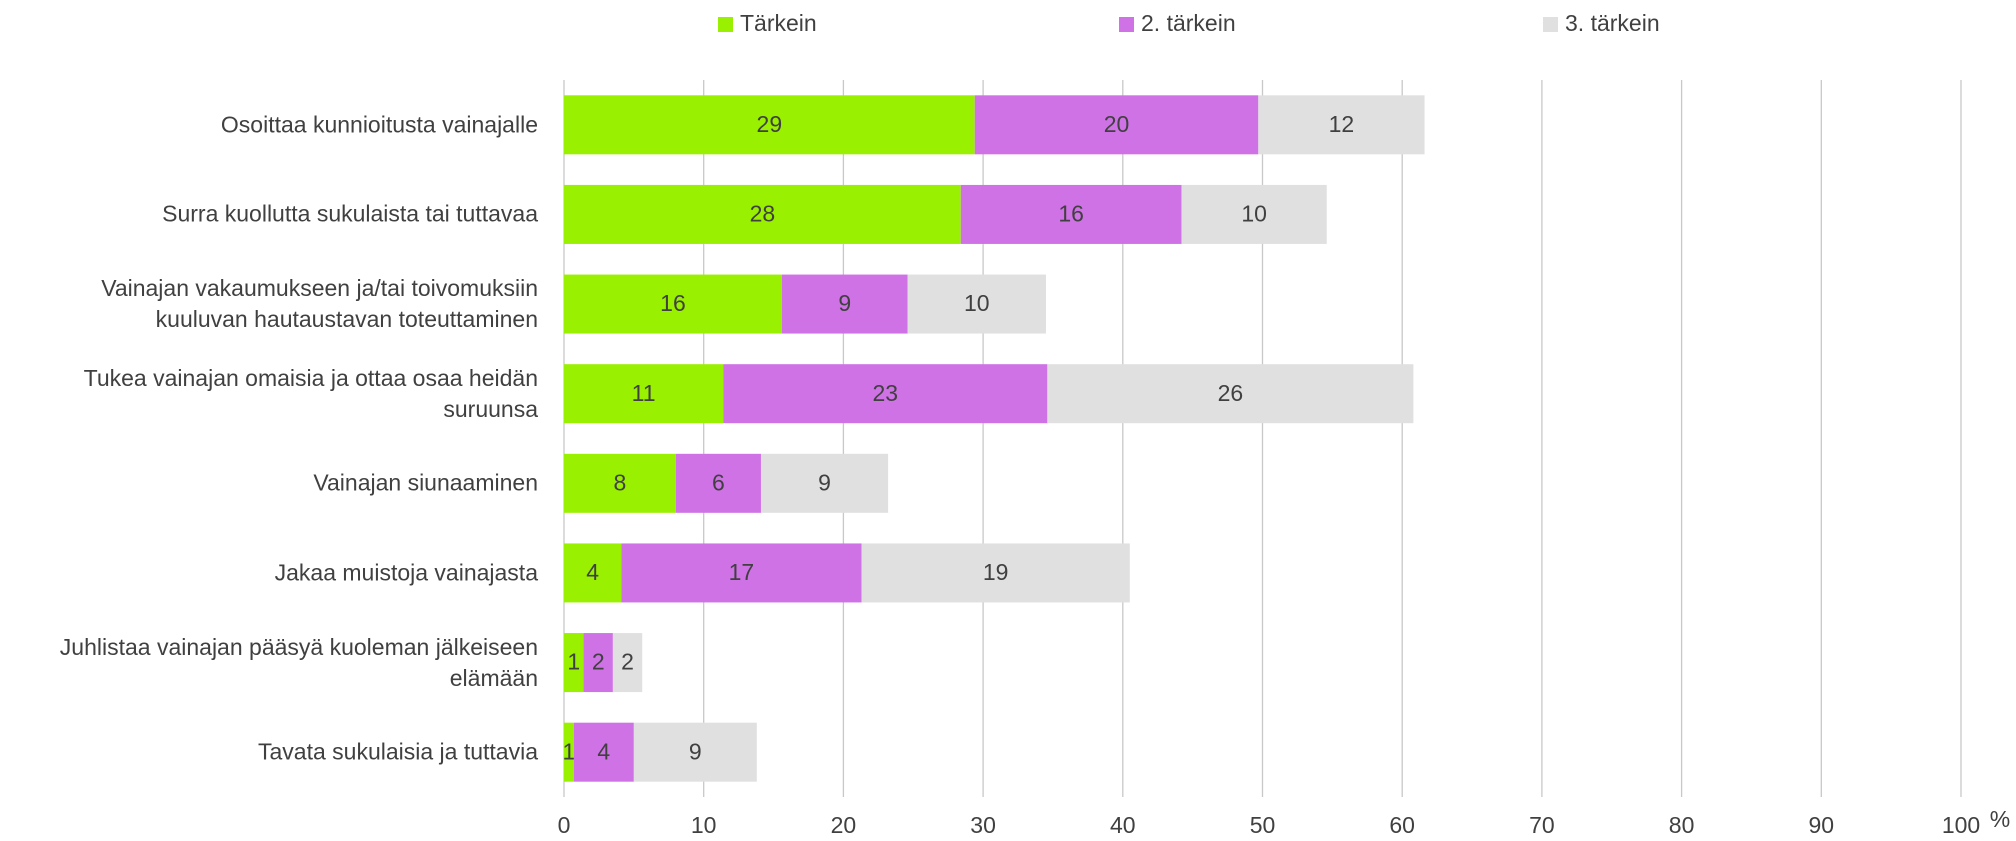 This screenshot has width=2016, height=841. I want to click on legend-label: 3. tärkein, so click(1612, 23).